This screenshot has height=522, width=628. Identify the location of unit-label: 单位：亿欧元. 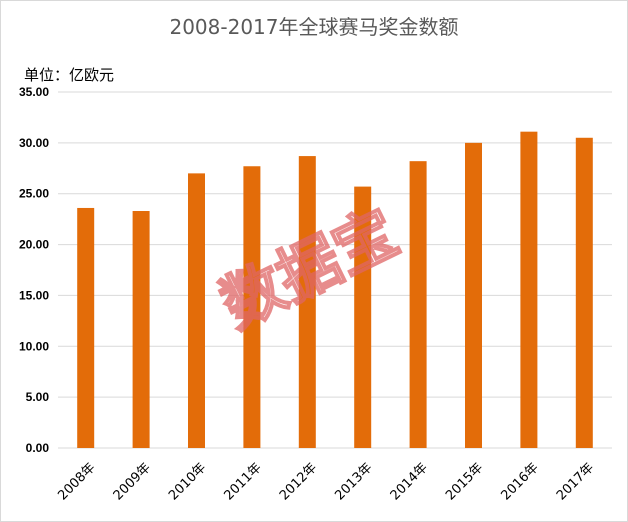
(69, 75).